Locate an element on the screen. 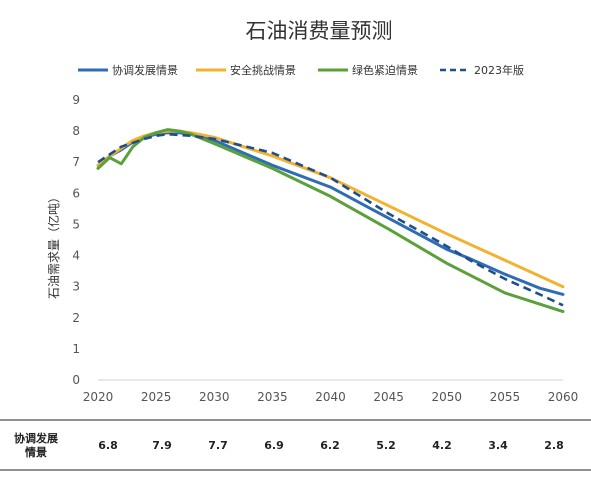  table-cell: 2.8 is located at coordinates (554, 445).